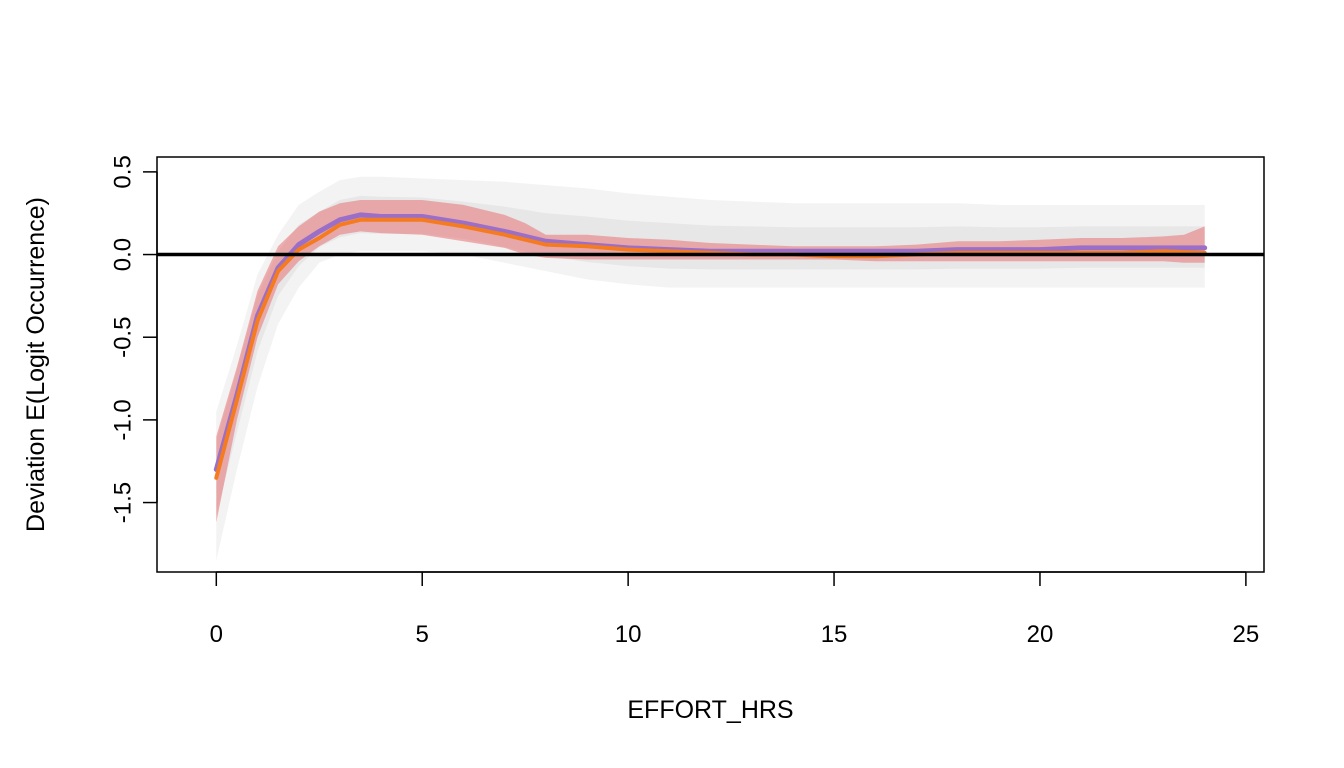 The width and height of the screenshot is (1344, 768). Describe the element at coordinates (1246, 634) in the screenshot. I see `x-tick-label: 25` at that location.